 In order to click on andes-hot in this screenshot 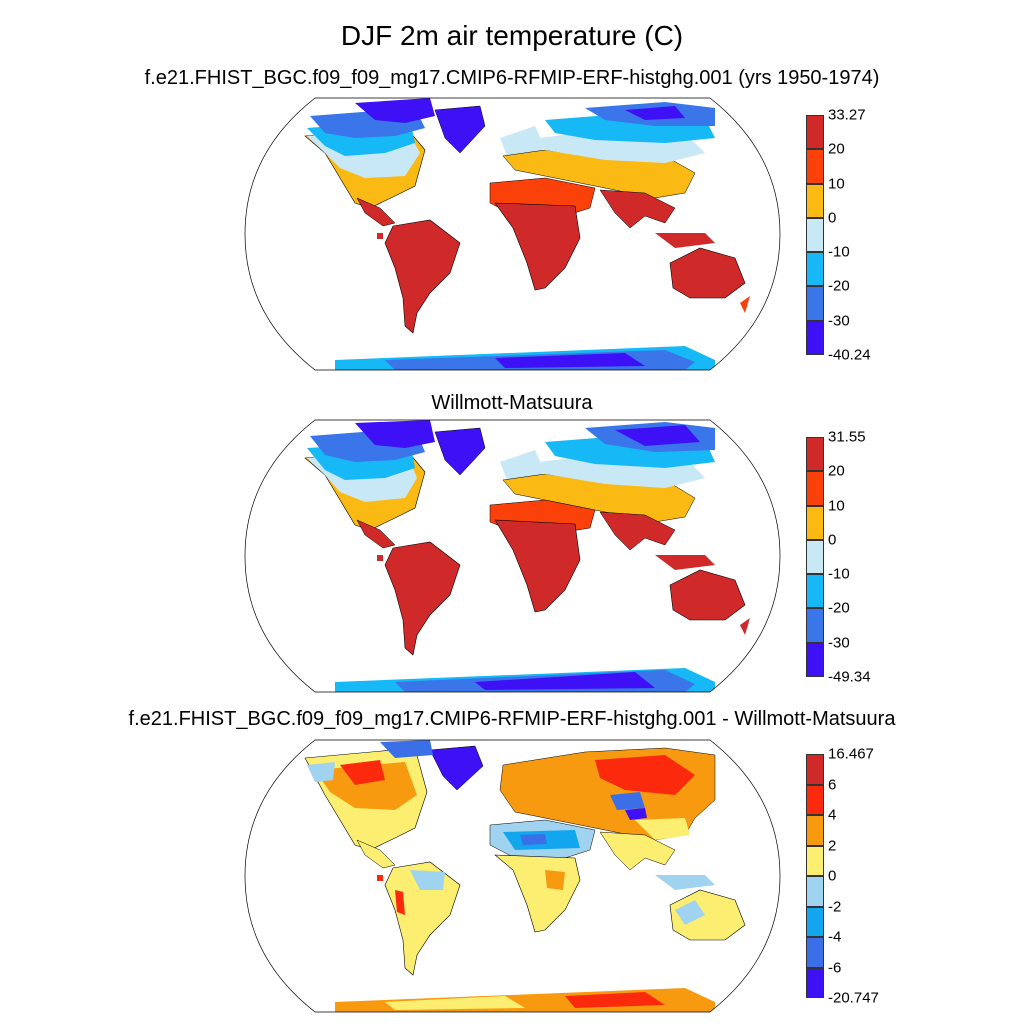, I will do `click(400, 902)`.